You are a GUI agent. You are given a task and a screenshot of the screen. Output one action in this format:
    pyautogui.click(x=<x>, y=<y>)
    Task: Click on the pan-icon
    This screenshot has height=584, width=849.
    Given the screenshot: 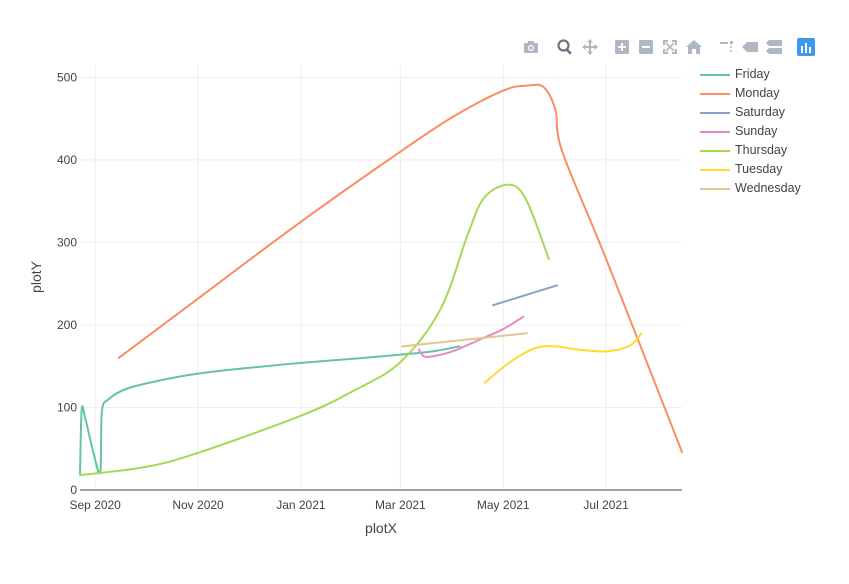 What is the action you would take?
    pyautogui.click(x=590, y=47)
    